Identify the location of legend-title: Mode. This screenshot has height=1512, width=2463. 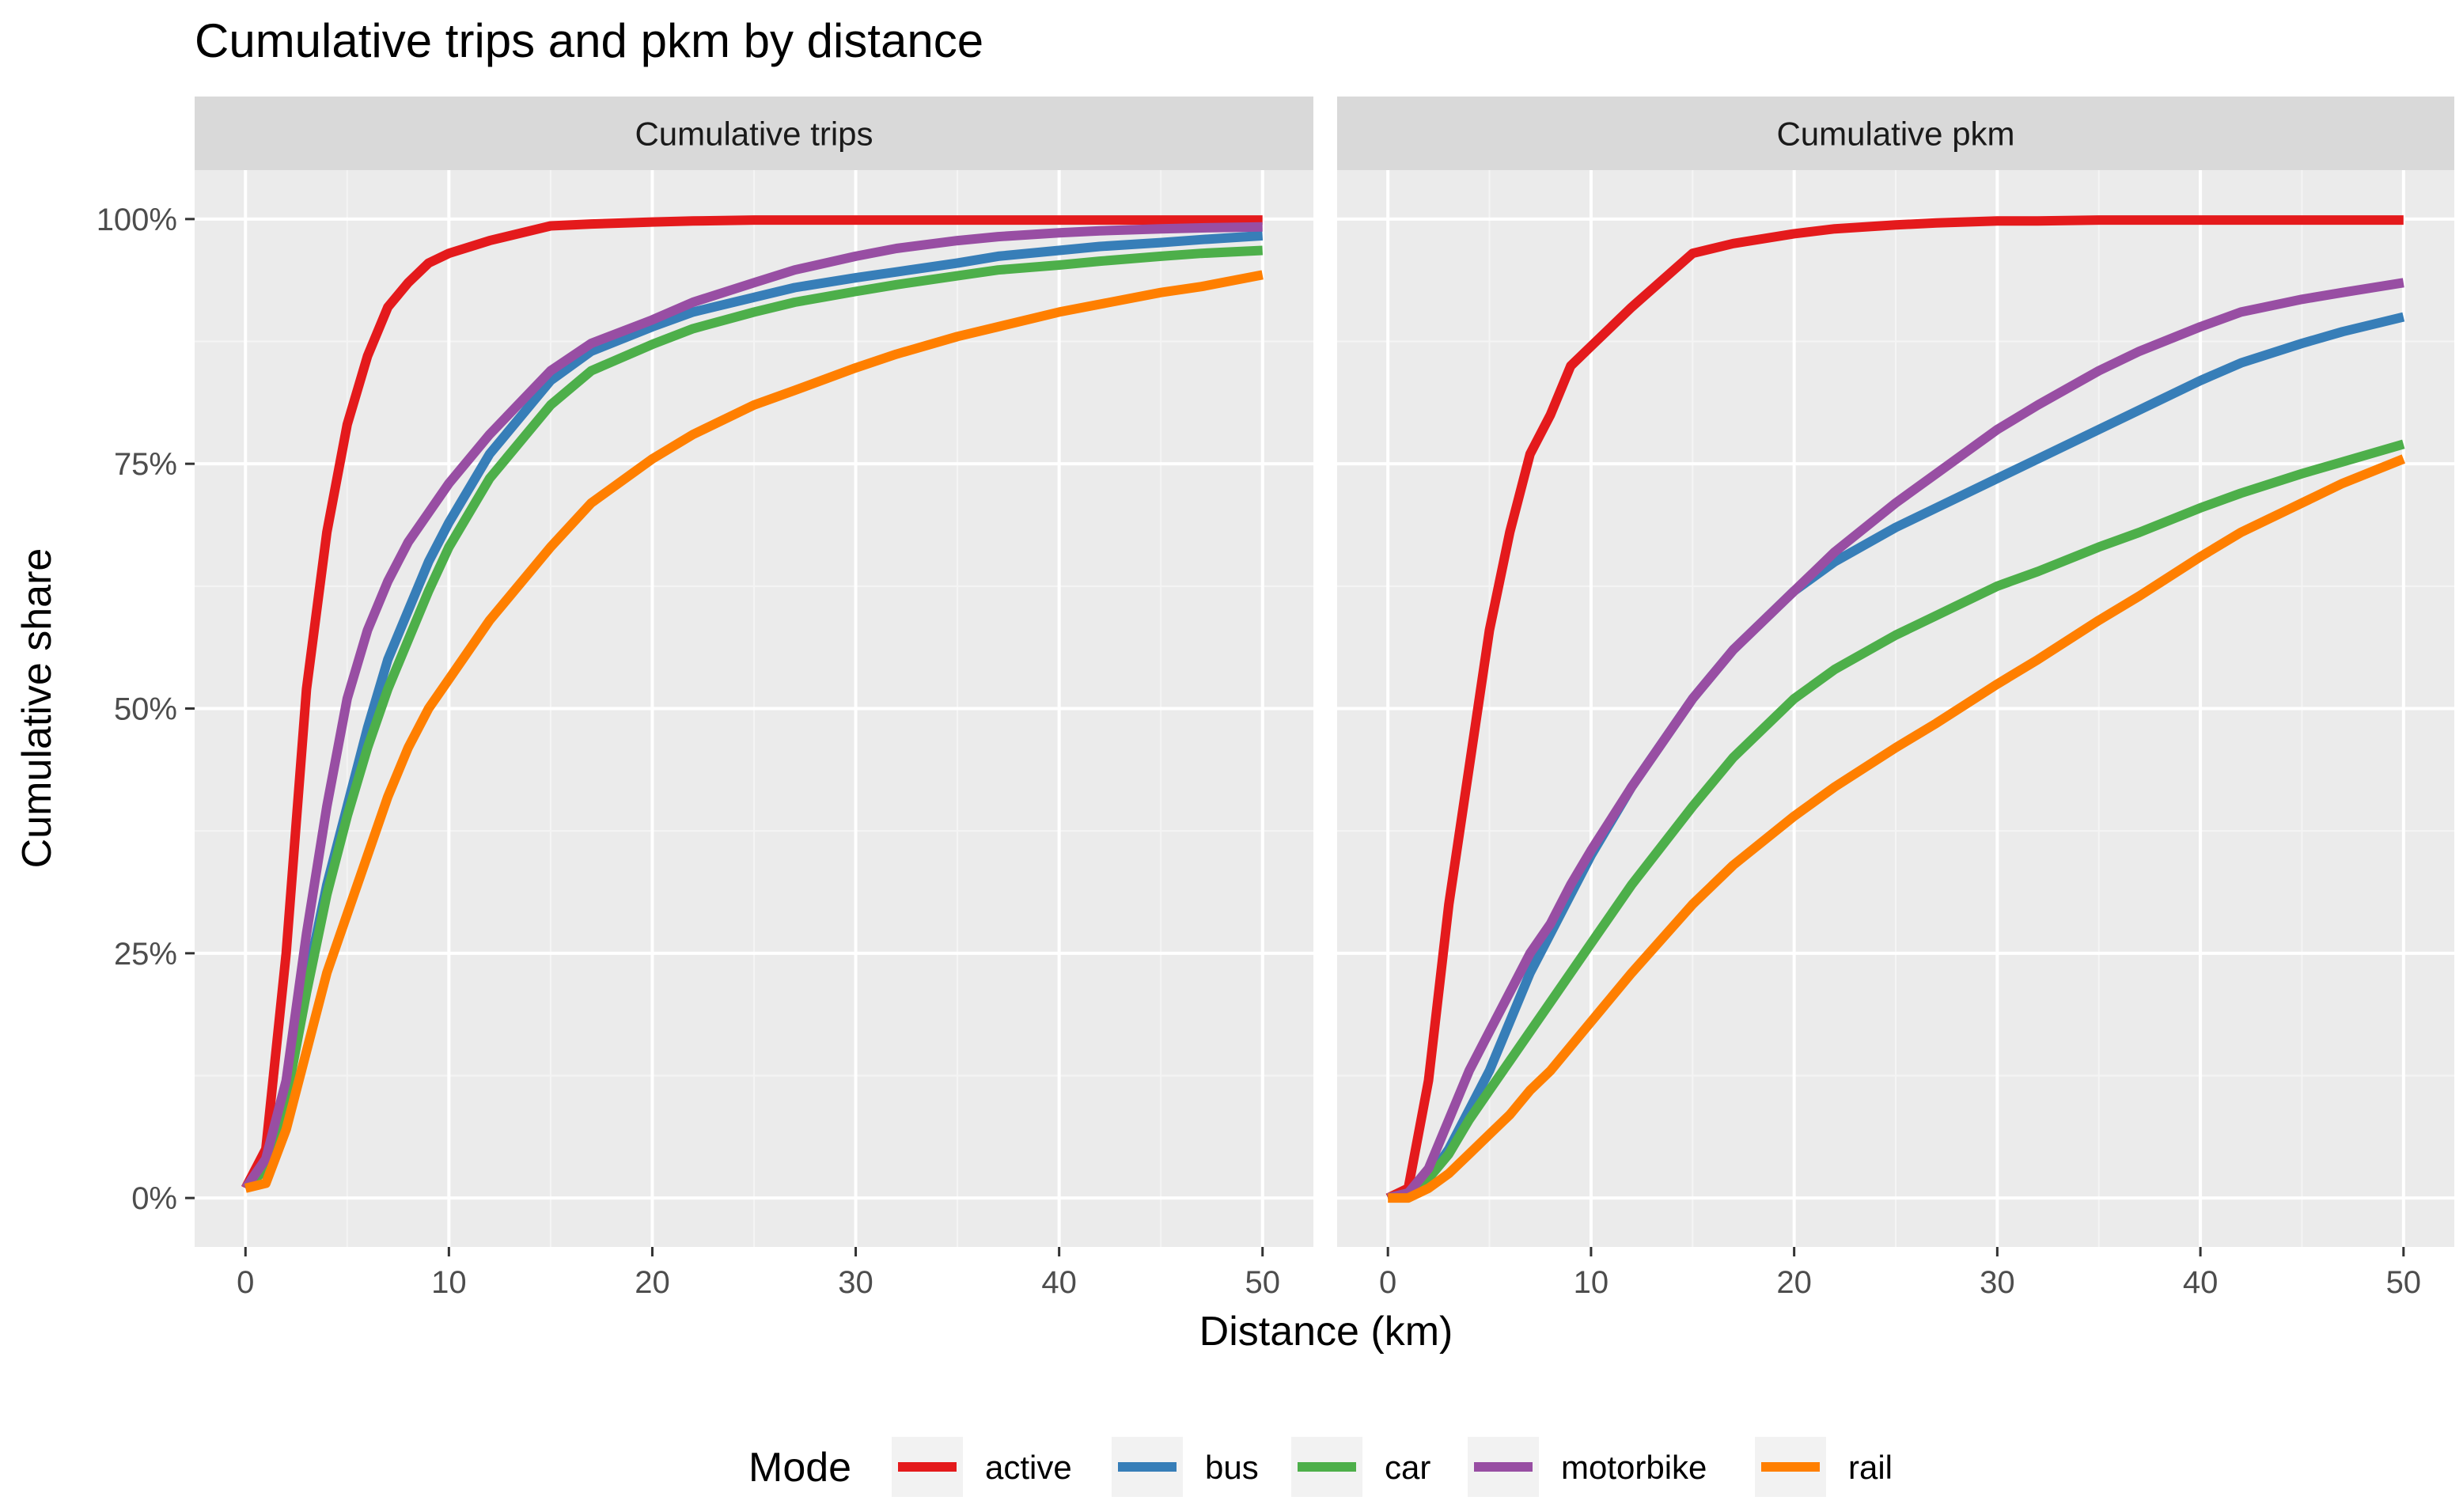
(799, 1468).